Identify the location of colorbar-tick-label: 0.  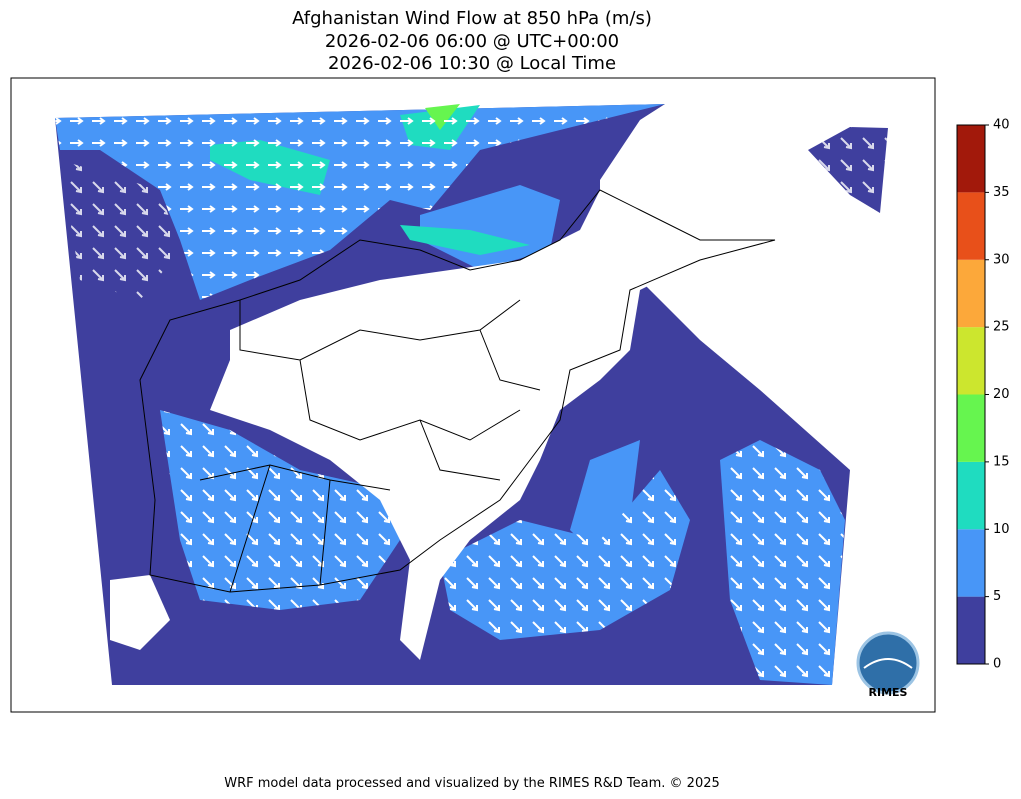
(997, 664).